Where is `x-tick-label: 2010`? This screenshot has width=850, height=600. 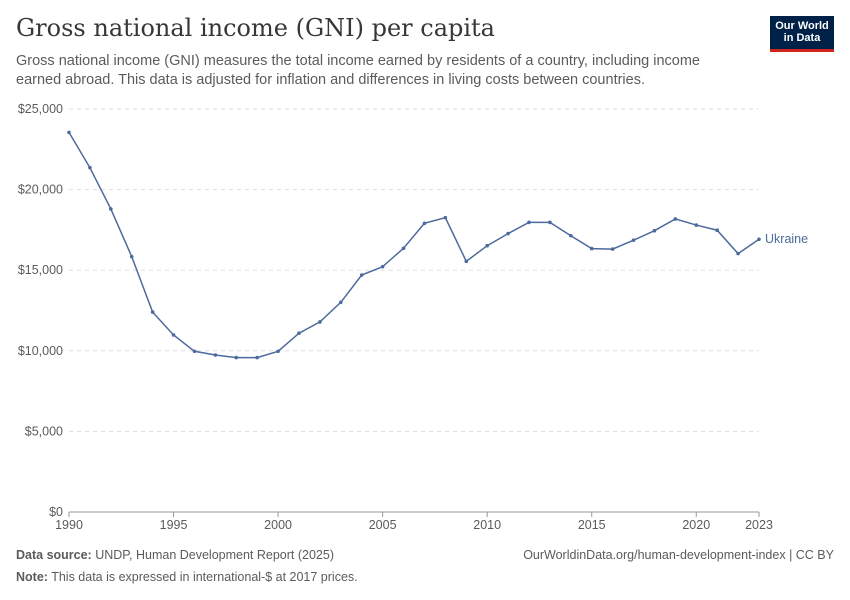 x-tick-label: 2010 is located at coordinates (487, 525).